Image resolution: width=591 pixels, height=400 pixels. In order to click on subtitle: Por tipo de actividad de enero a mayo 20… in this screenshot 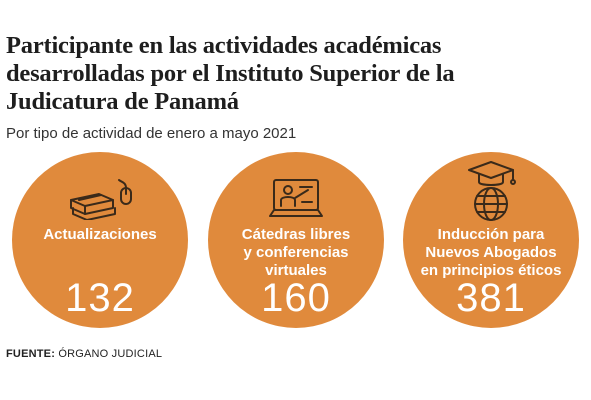, I will do `click(151, 133)`.